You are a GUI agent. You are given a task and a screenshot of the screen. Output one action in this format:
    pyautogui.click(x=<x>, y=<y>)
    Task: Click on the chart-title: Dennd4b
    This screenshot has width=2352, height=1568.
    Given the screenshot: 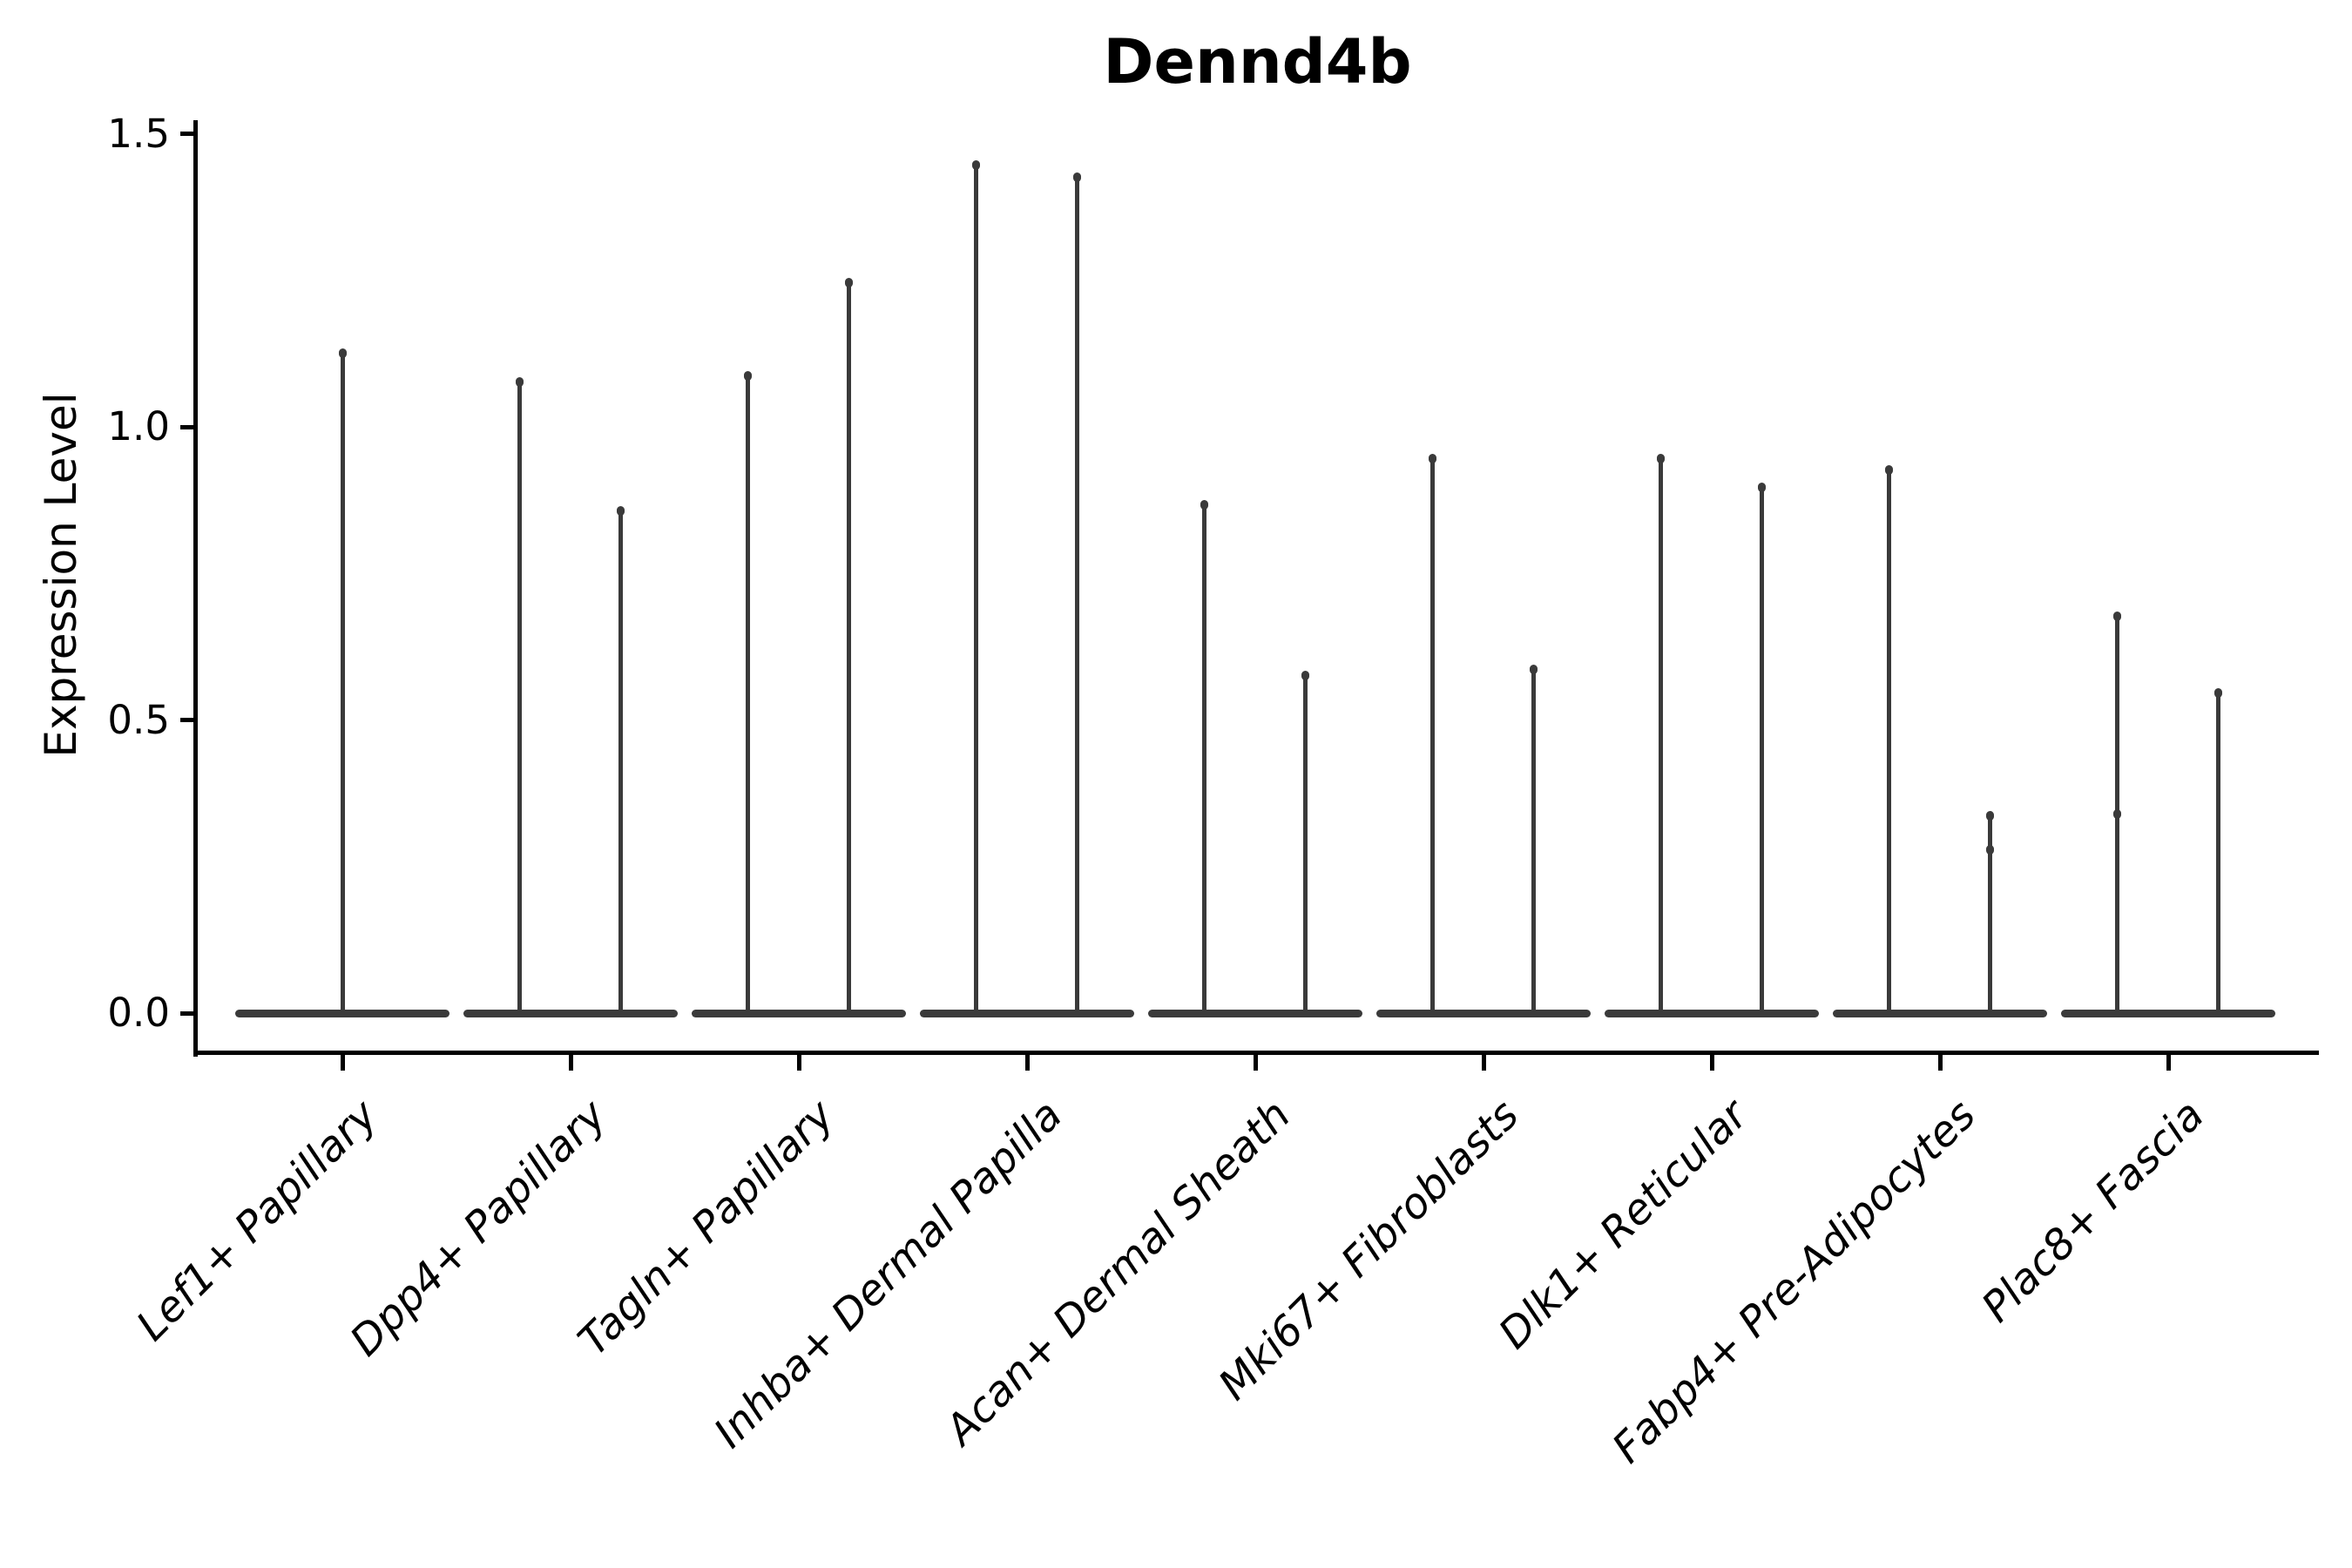 What is the action you would take?
    pyautogui.click(x=1257, y=62)
    